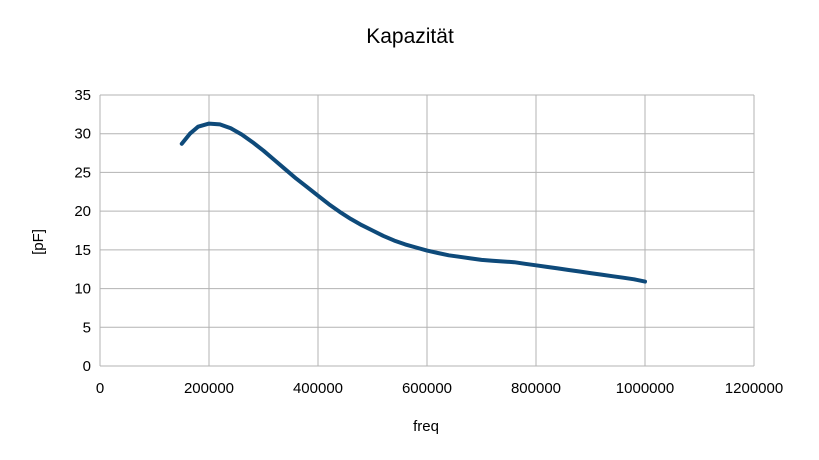  Describe the element at coordinates (100, 388) in the screenshot. I see `x-tick-label: 0` at that location.